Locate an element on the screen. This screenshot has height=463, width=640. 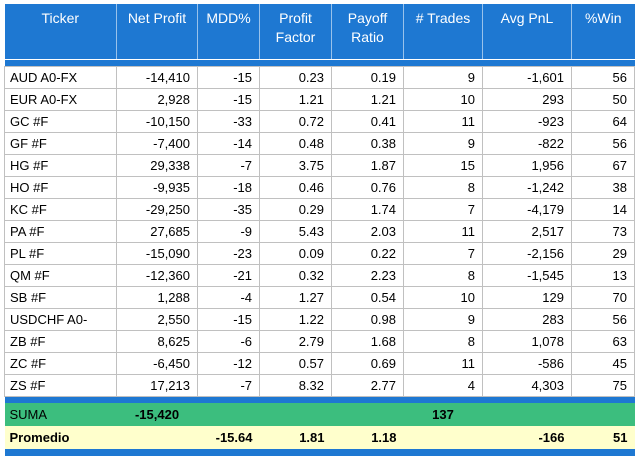
value-cell: 2.23 is located at coordinates (367, 275).